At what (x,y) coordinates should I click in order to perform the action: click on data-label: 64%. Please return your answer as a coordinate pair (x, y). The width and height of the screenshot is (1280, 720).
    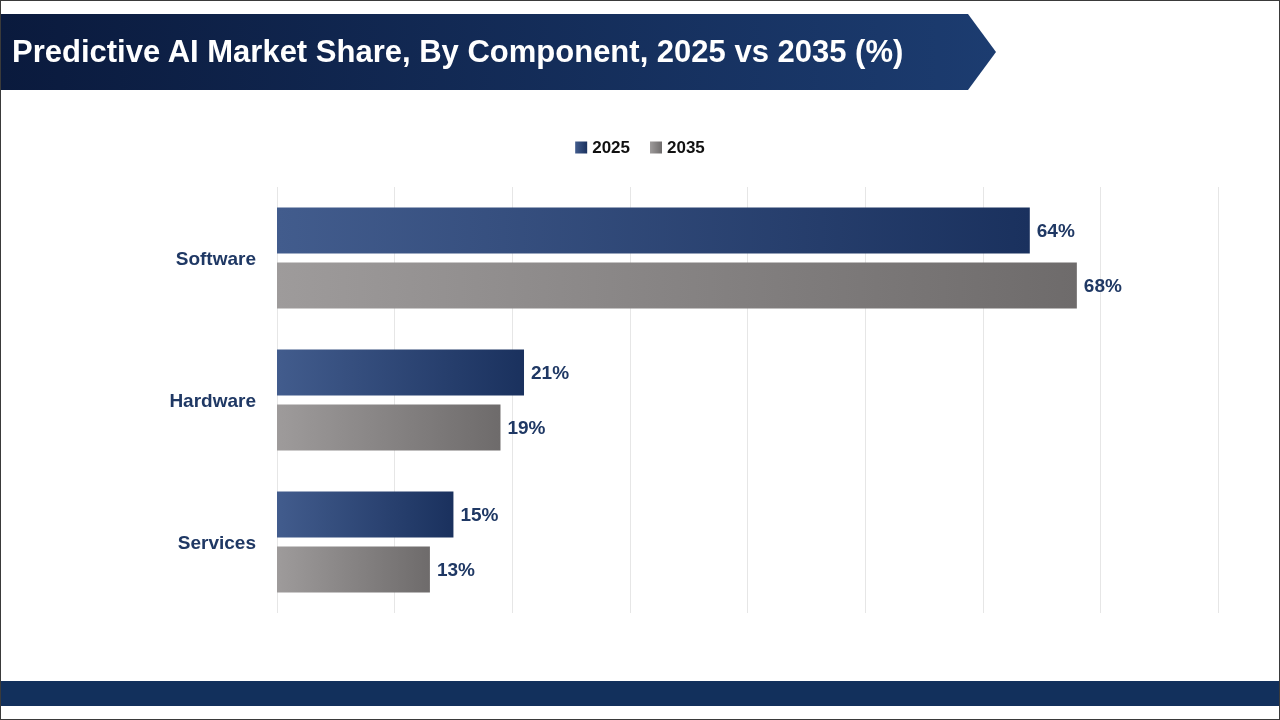
    Looking at the image, I should click on (1055, 230).